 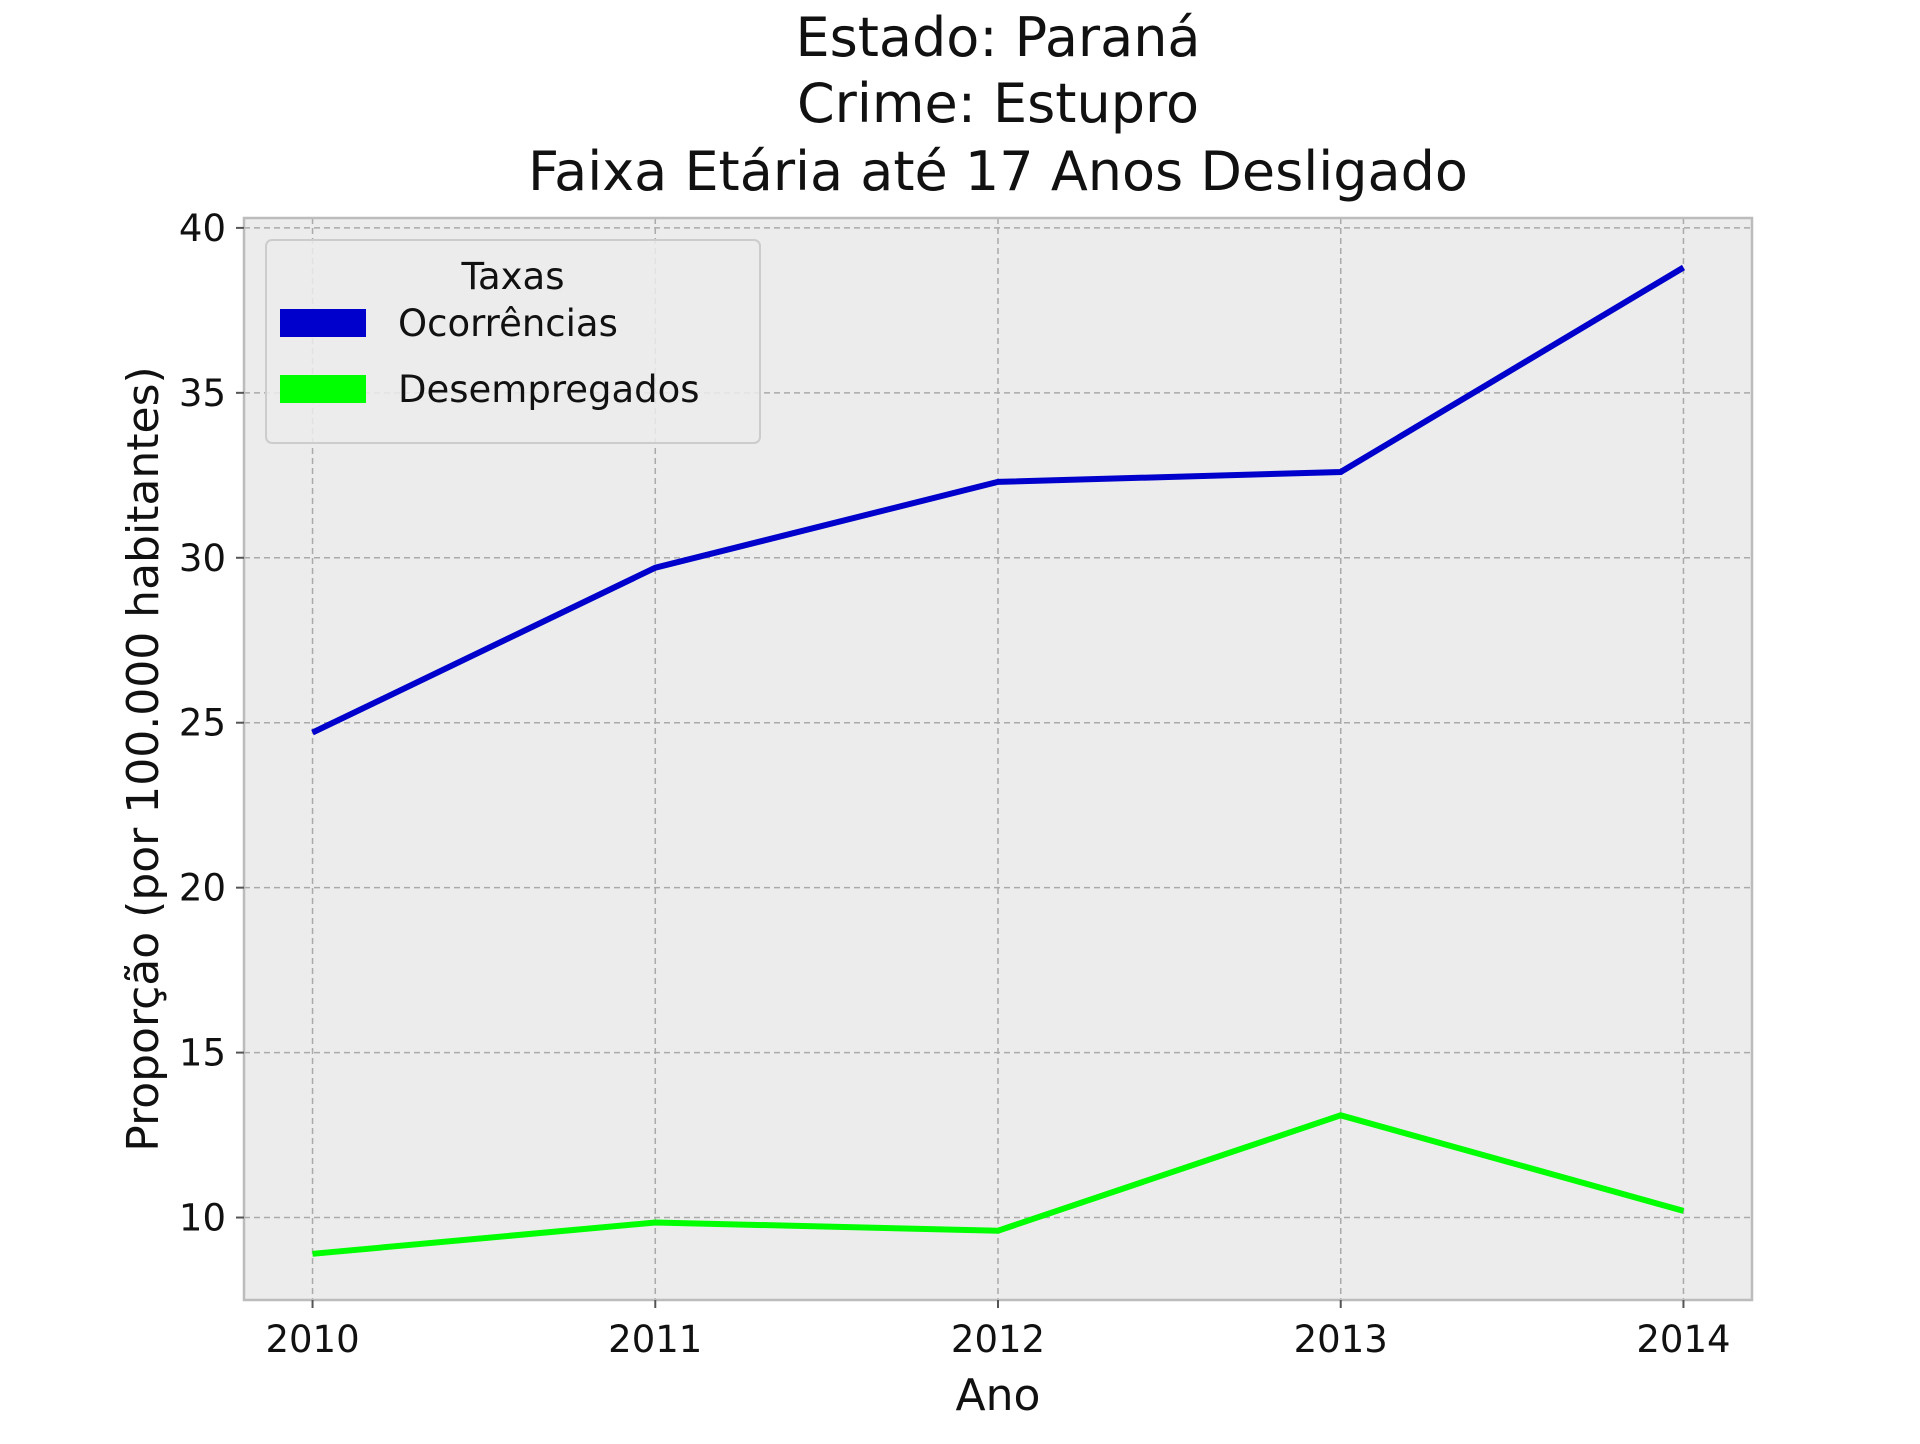 What do you see at coordinates (202, 1218) in the screenshot?
I see `y-tick-label: 10` at bounding box center [202, 1218].